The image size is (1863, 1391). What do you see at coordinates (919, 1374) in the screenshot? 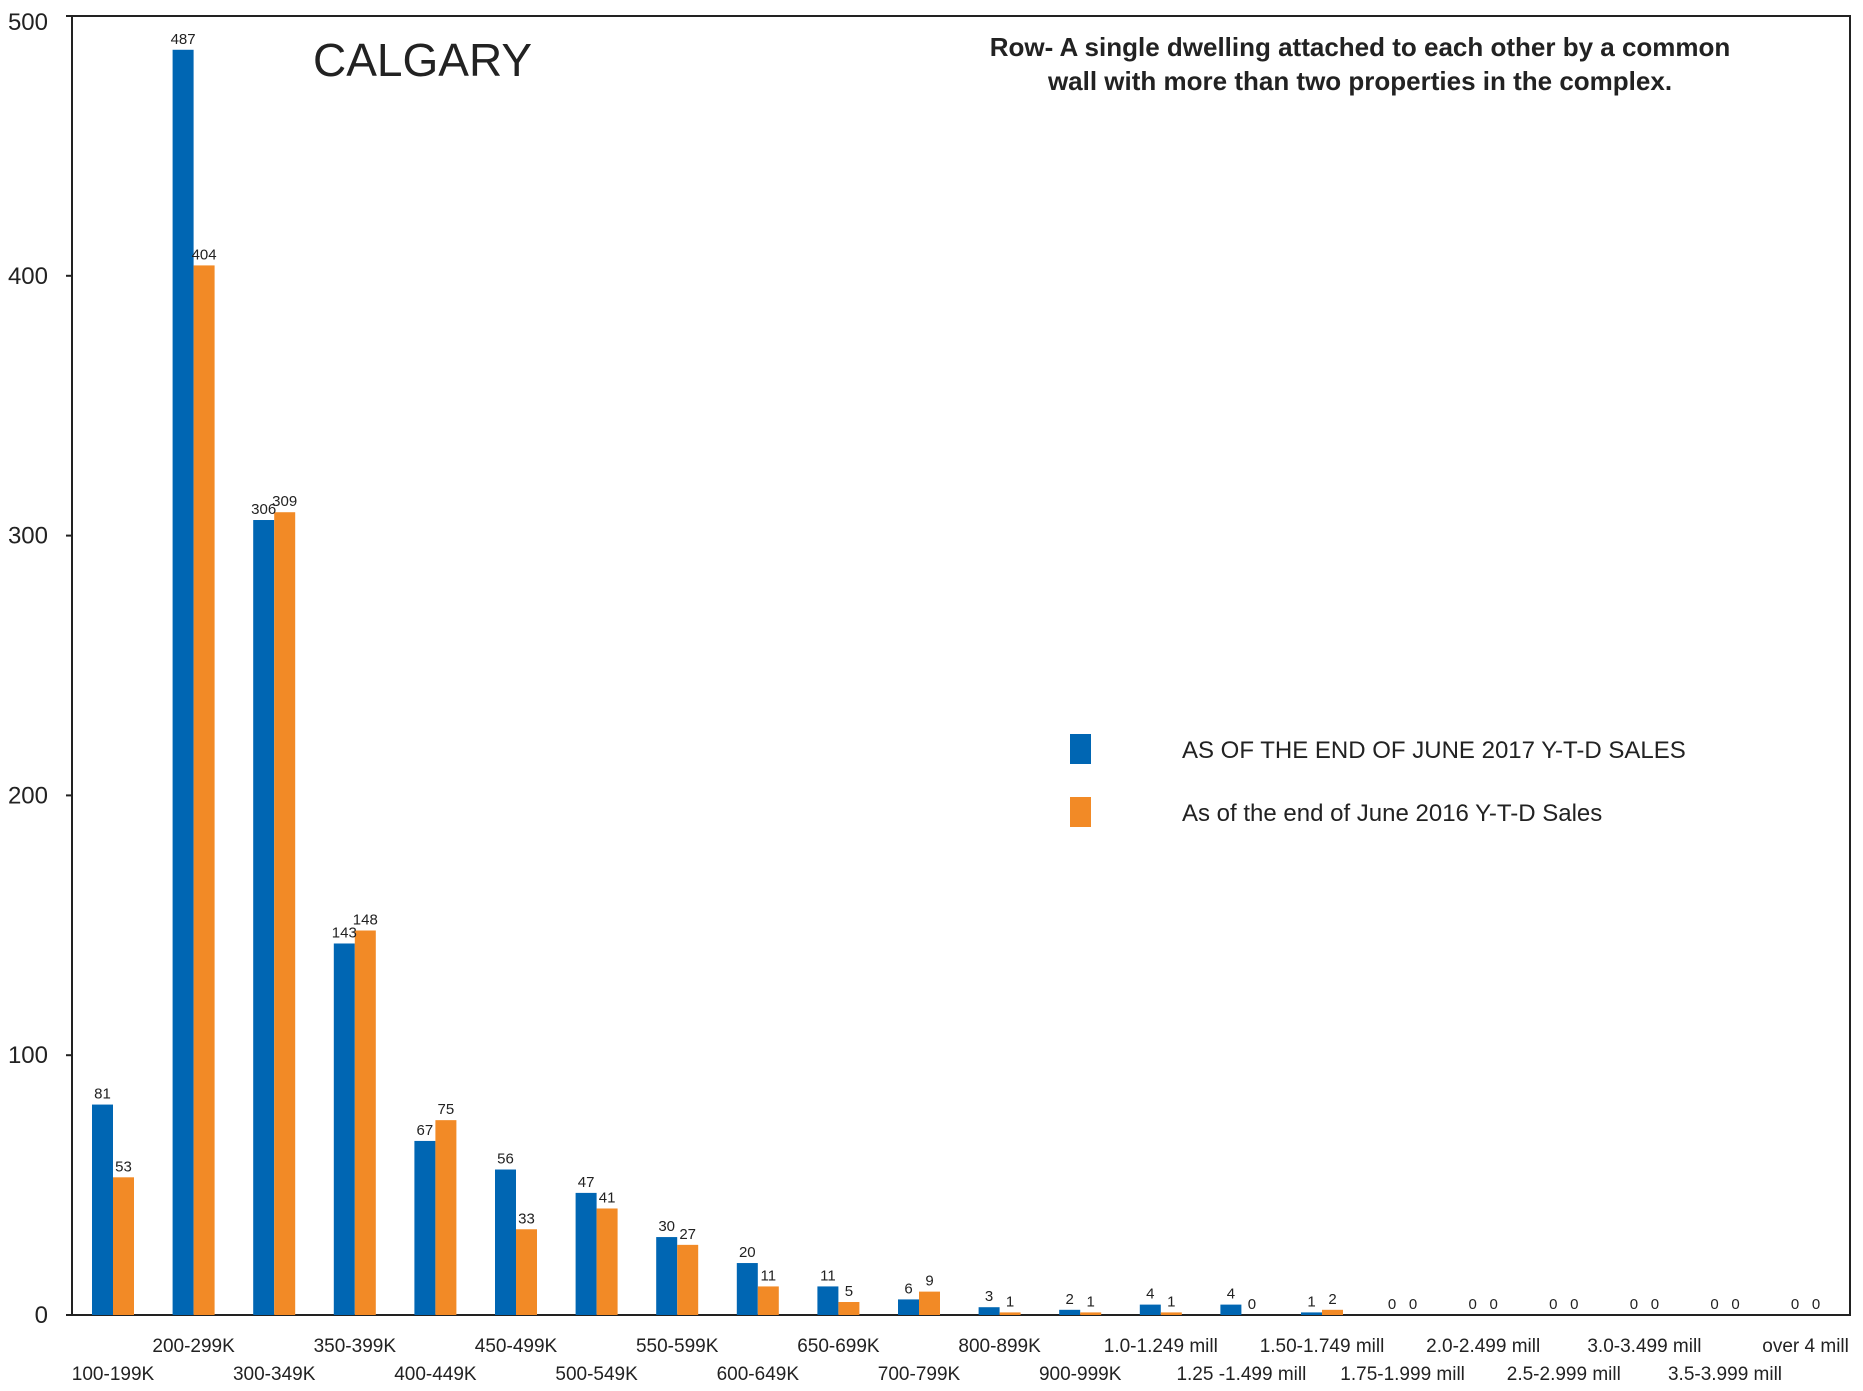
I see `x-tick-label: 700-799K` at bounding box center [919, 1374].